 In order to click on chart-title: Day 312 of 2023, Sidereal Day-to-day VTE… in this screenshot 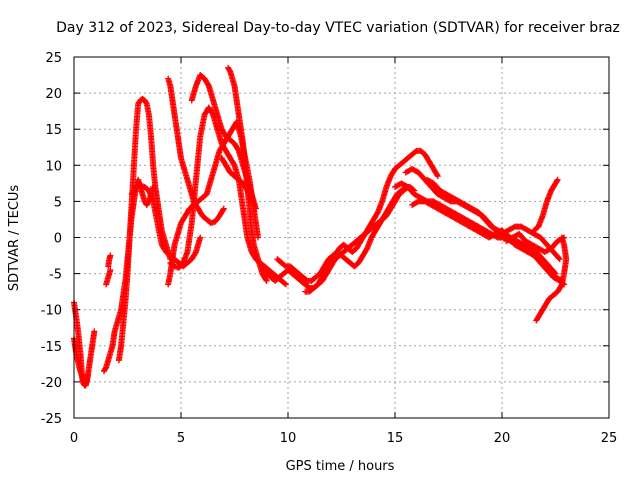, I will do `click(338, 28)`.